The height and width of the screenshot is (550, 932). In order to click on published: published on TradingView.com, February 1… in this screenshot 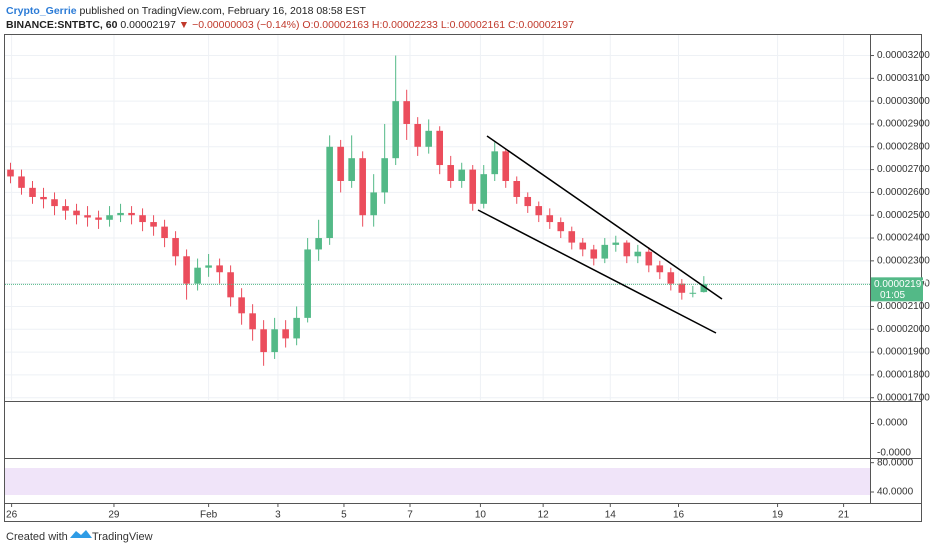, I will do `click(223, 11)`.